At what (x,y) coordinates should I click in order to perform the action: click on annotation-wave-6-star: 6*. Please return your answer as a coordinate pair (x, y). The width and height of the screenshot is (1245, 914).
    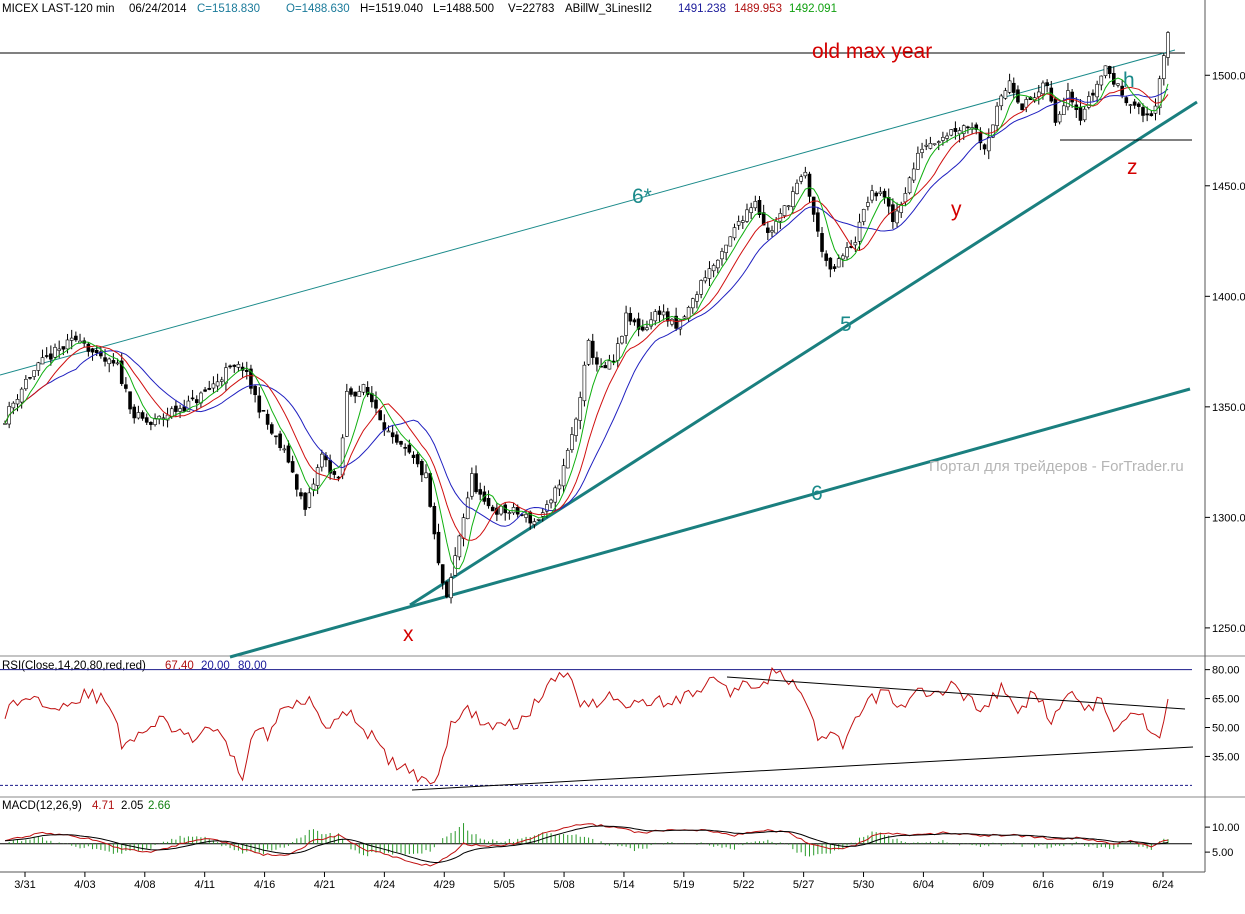
    Looking at the image, I should click on (642, 196).